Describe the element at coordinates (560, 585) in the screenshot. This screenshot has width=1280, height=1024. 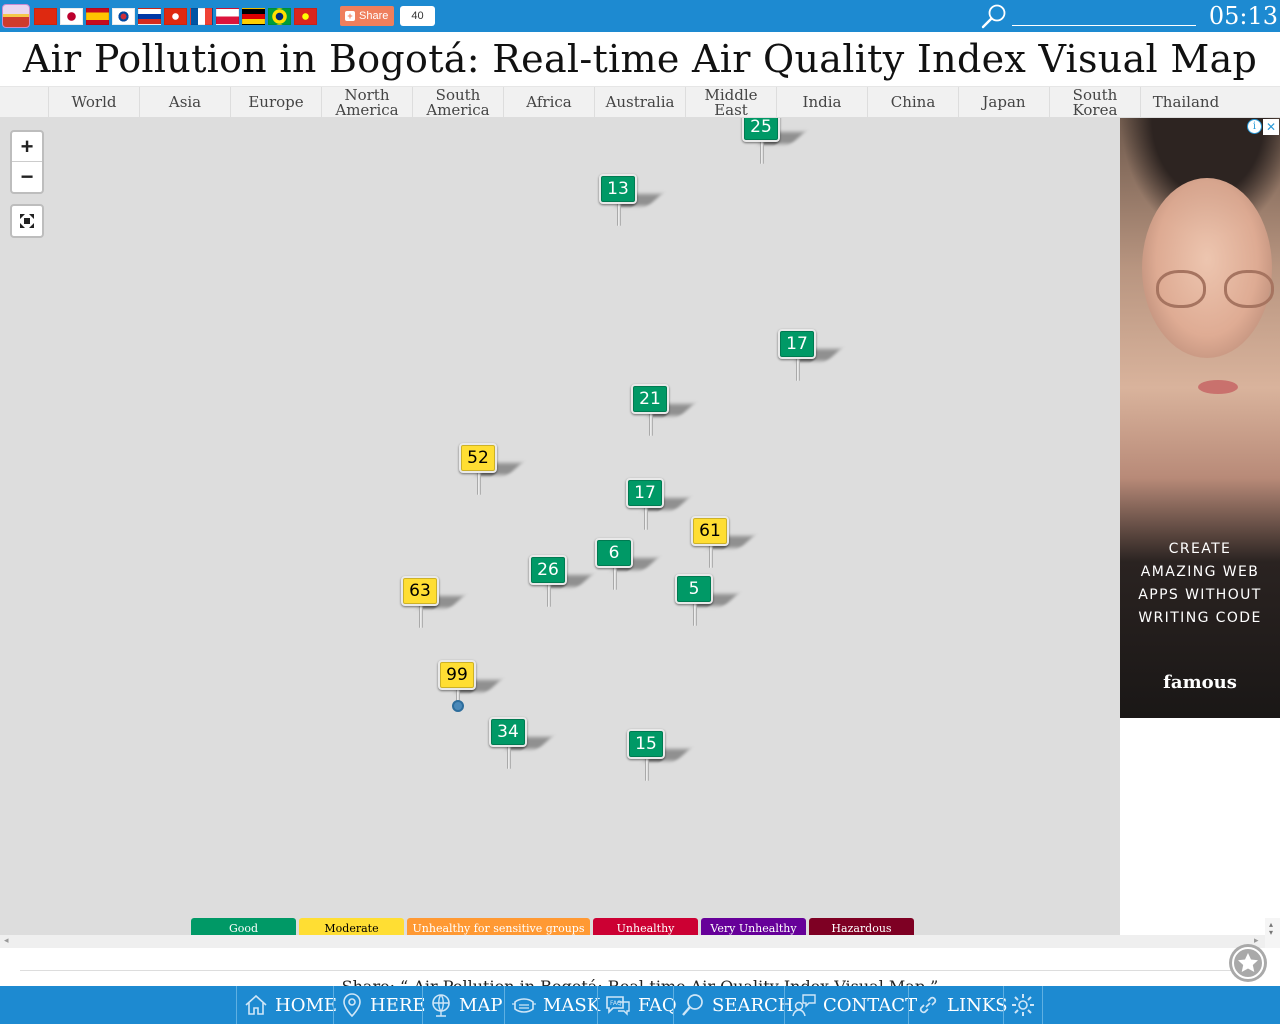
I see `aqi-marker: 26` at that location.